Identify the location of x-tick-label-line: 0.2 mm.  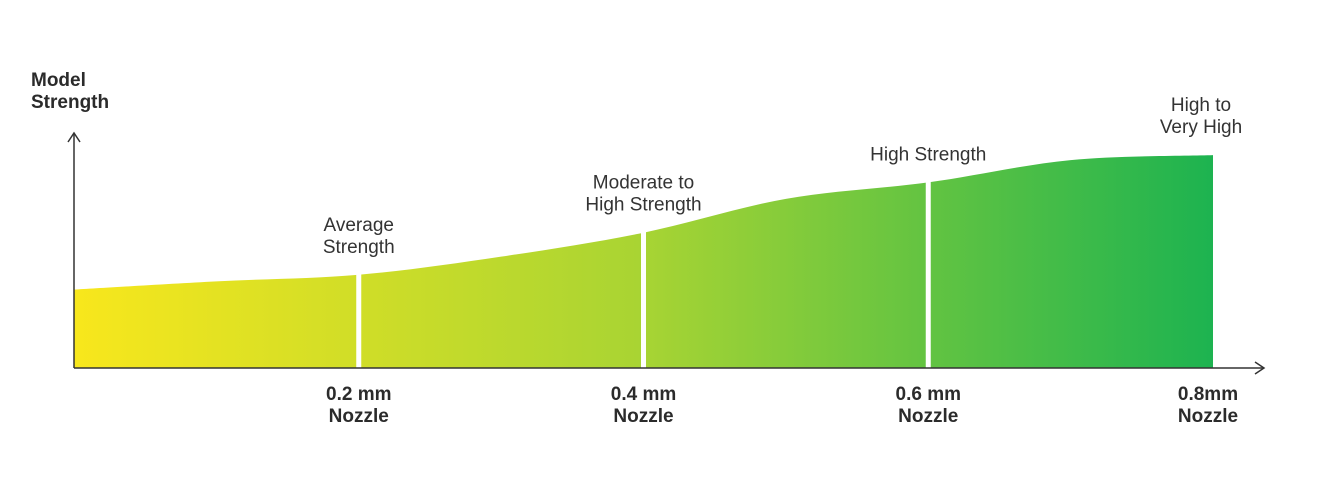
(358, 394).